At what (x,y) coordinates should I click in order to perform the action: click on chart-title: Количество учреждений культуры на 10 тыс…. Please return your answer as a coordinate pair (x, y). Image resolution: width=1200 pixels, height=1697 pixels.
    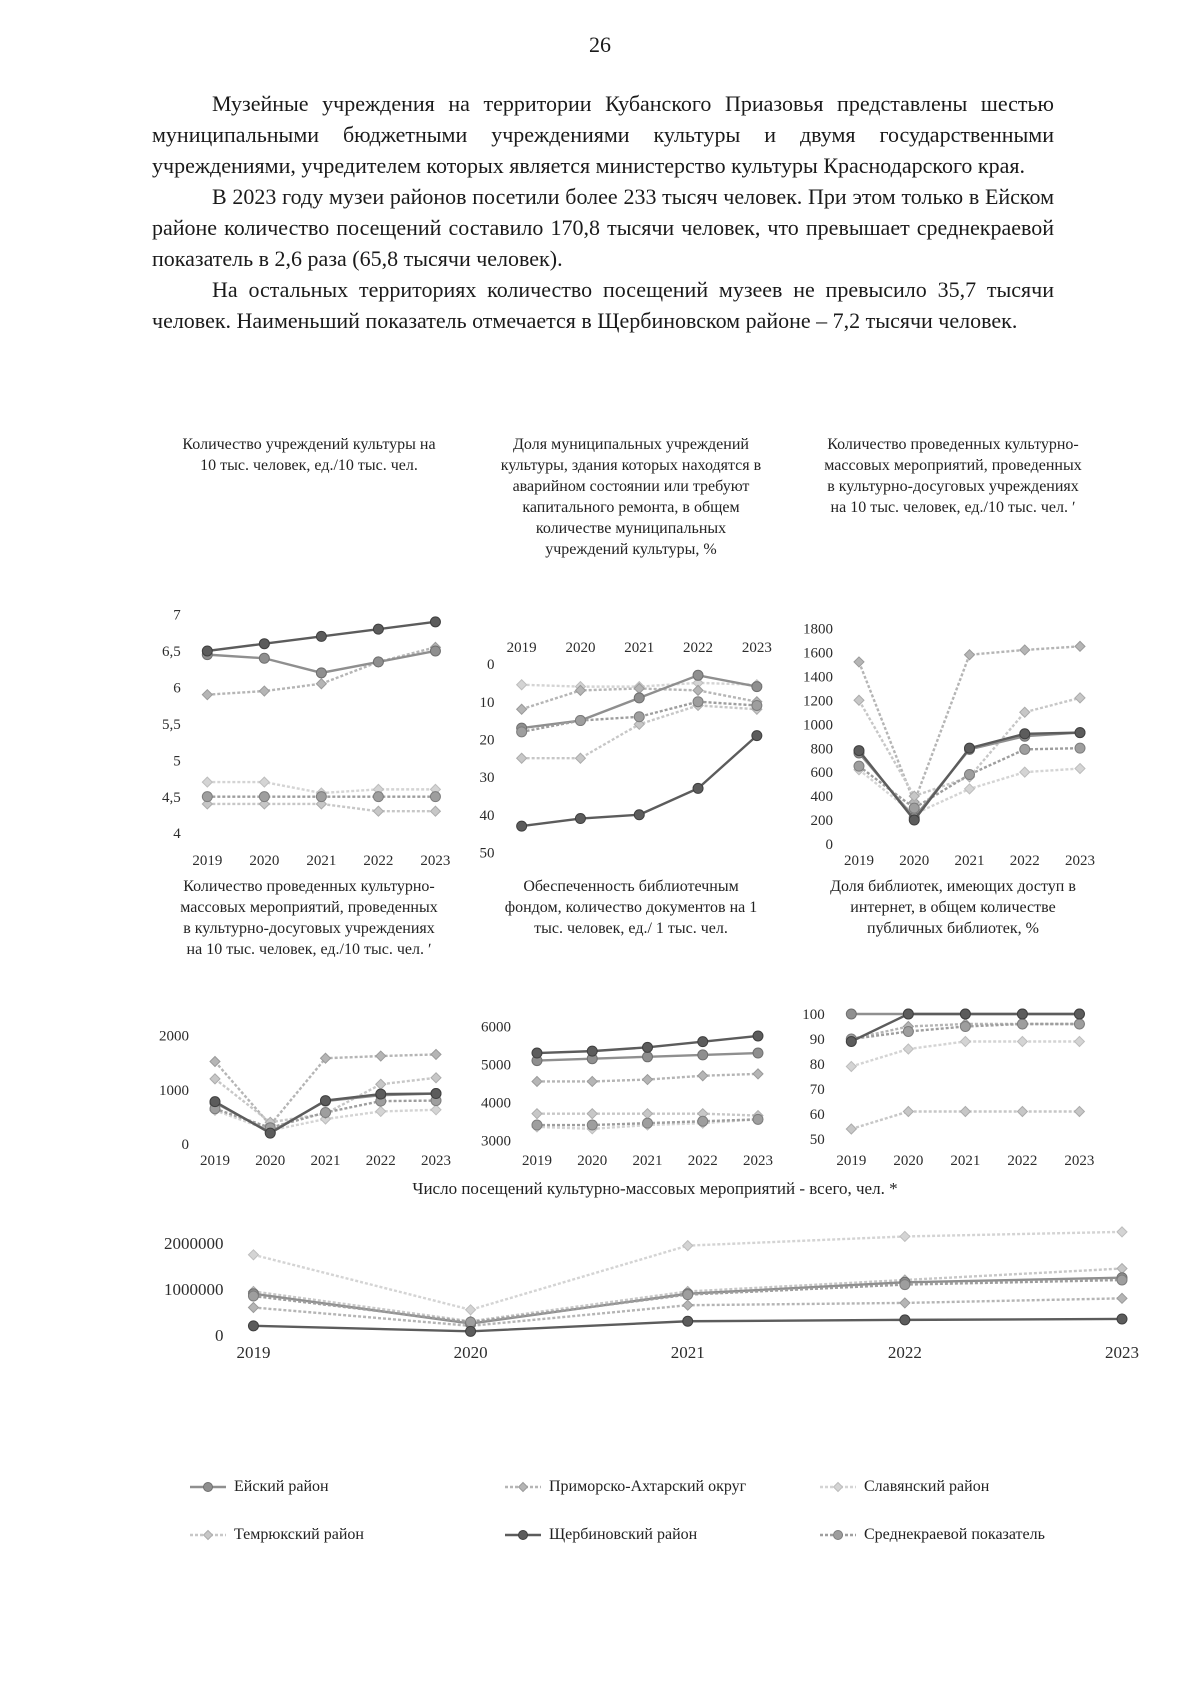
    Looking at the image, I should click on (309, 455).